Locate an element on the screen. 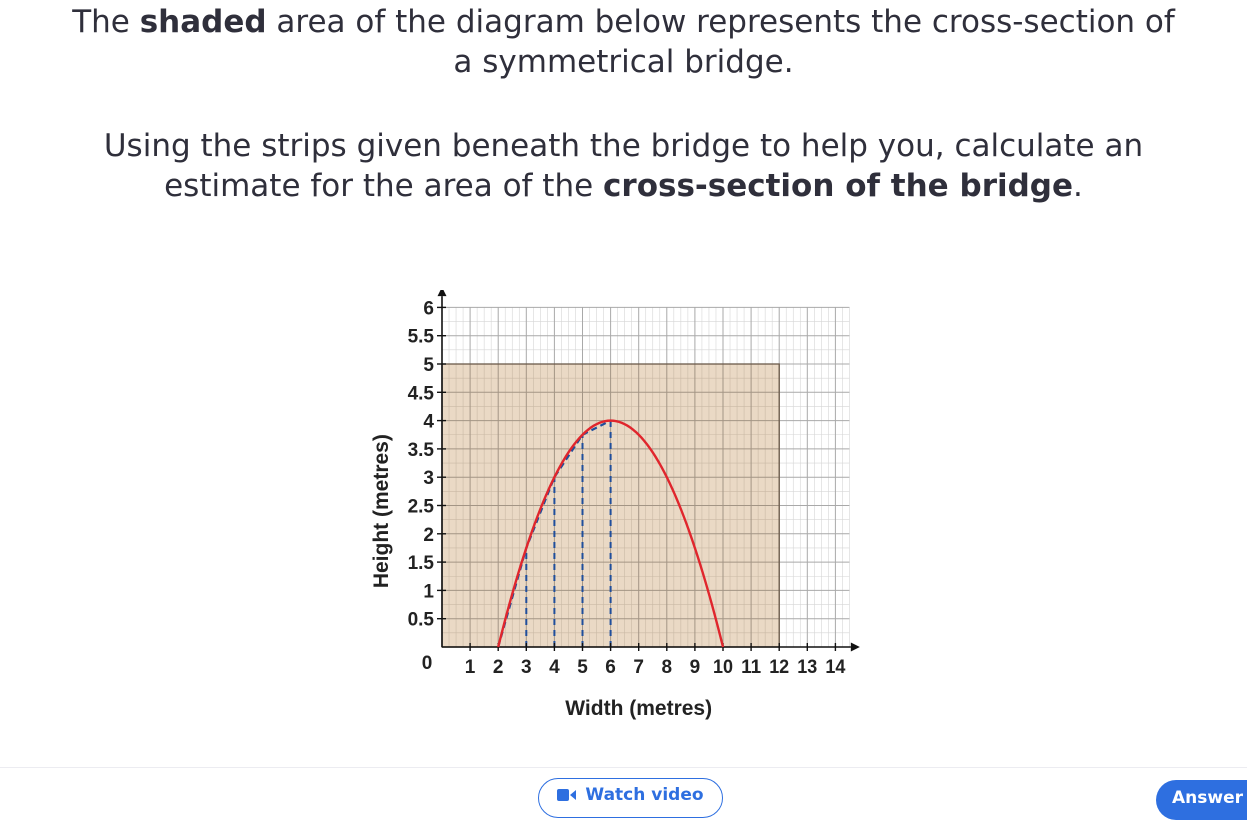  y-tick-label: 3 is located at coordinates (428, 478).